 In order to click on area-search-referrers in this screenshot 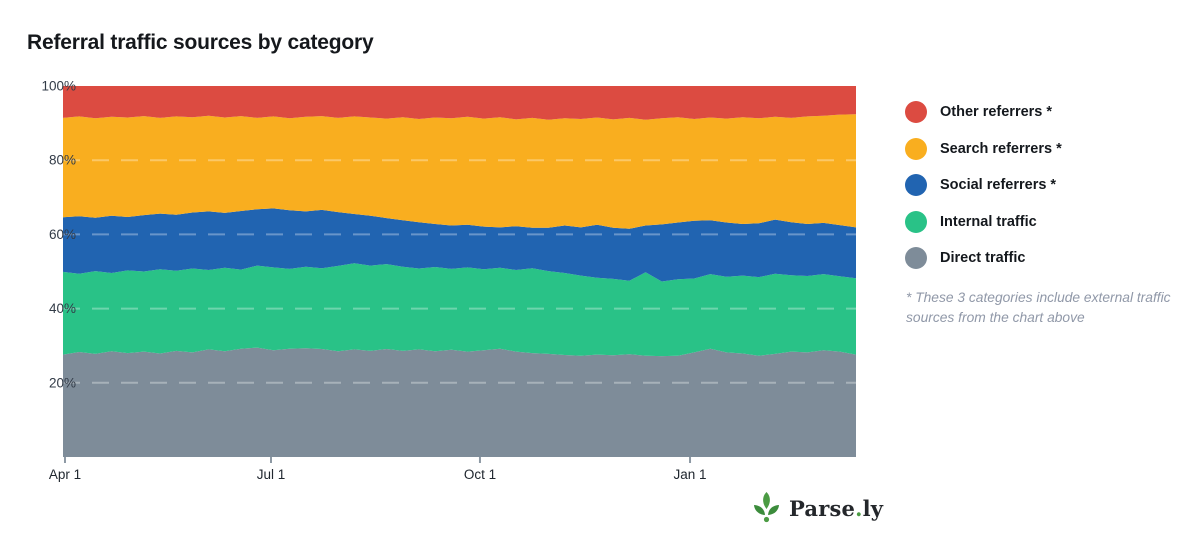, I will do `click(459, 171)`.